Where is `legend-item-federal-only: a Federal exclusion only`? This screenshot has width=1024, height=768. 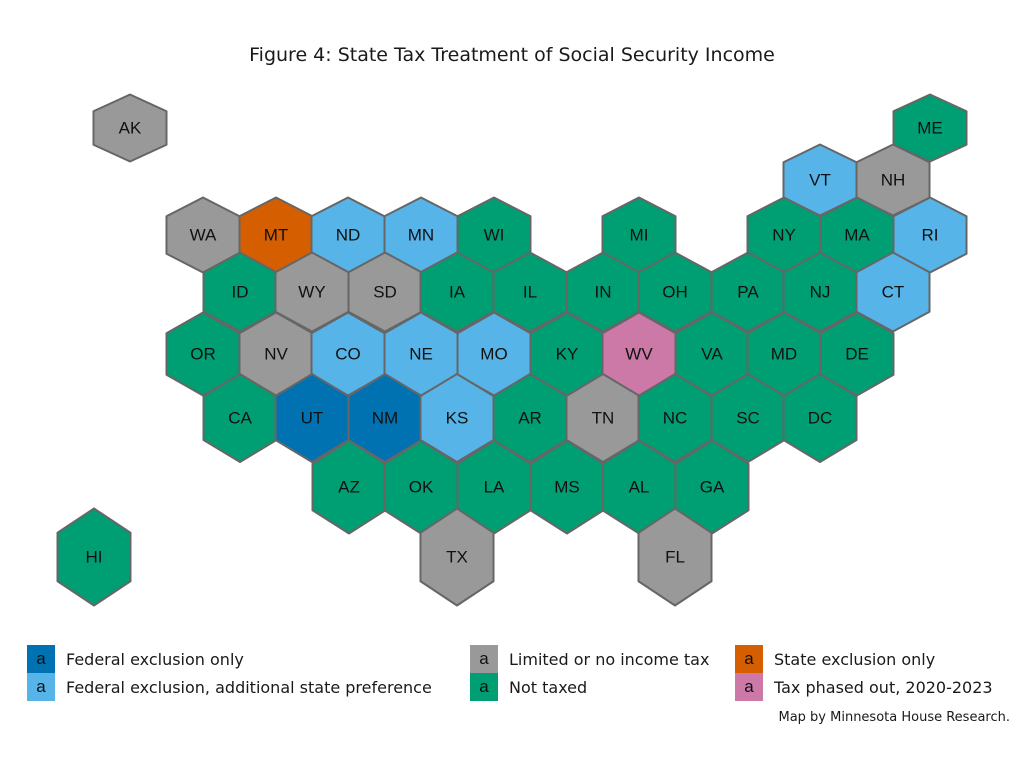
legend-item-federal-only: a Federal exclusion only is located at coordinates (135, 659).